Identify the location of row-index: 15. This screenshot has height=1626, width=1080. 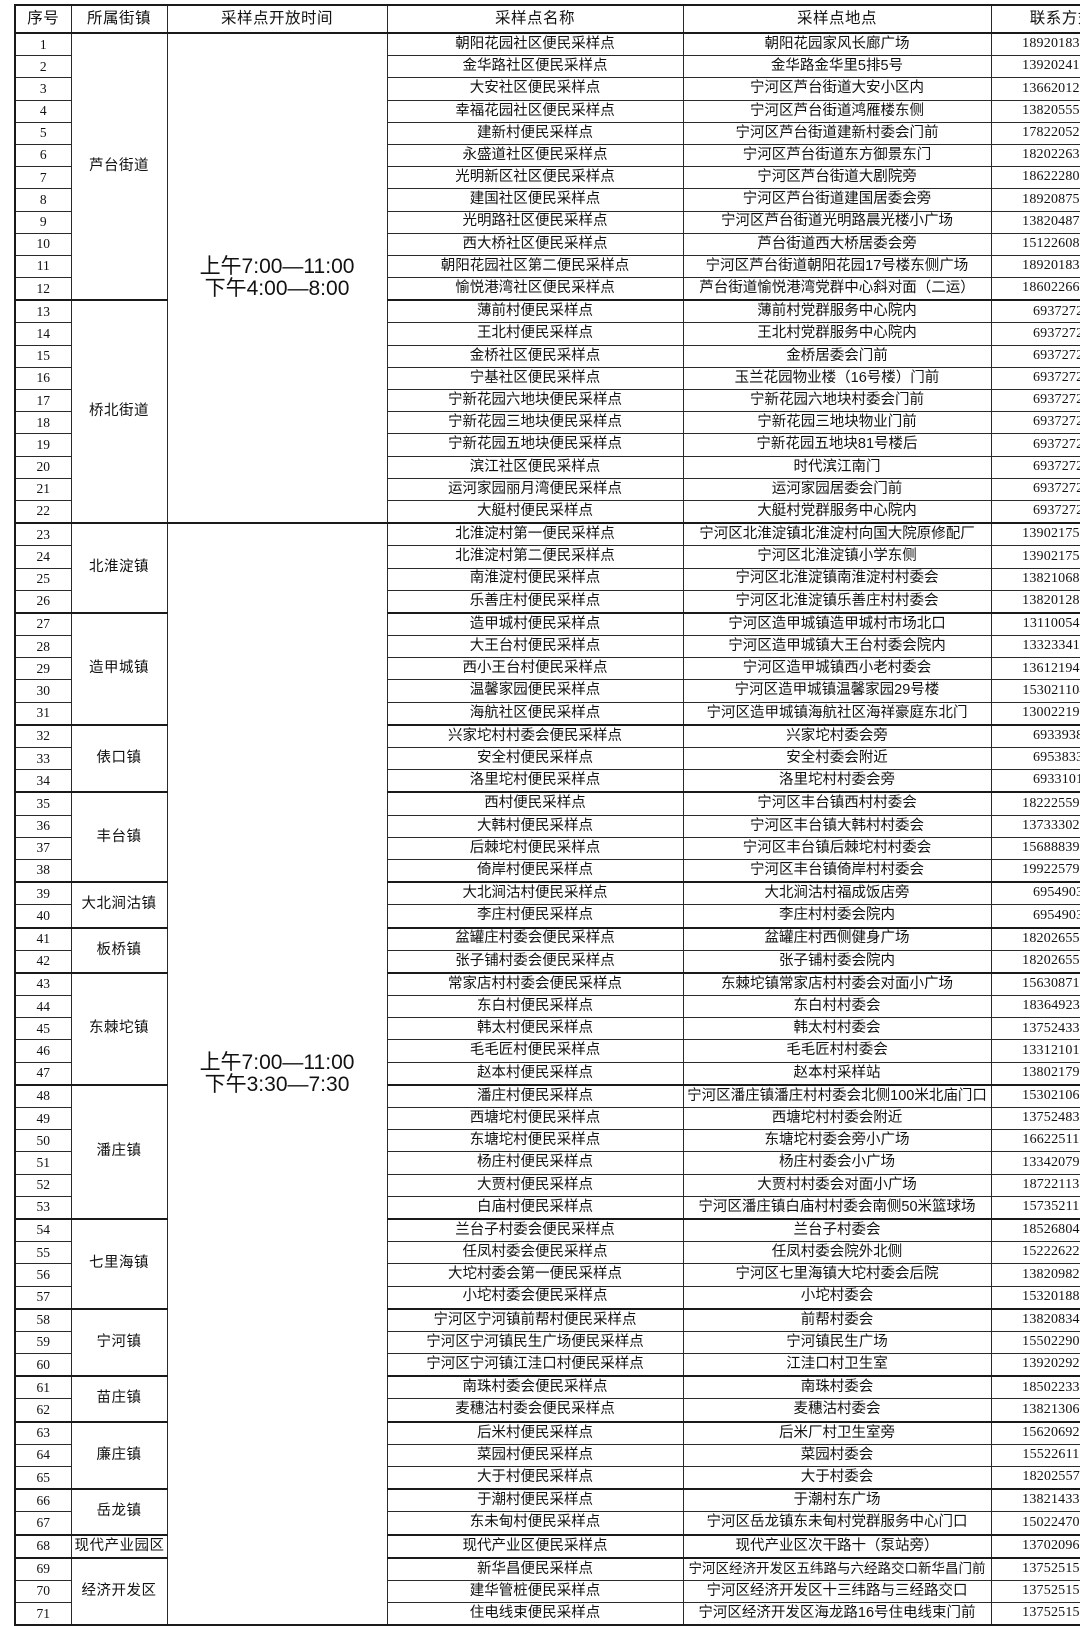
(43, 356).